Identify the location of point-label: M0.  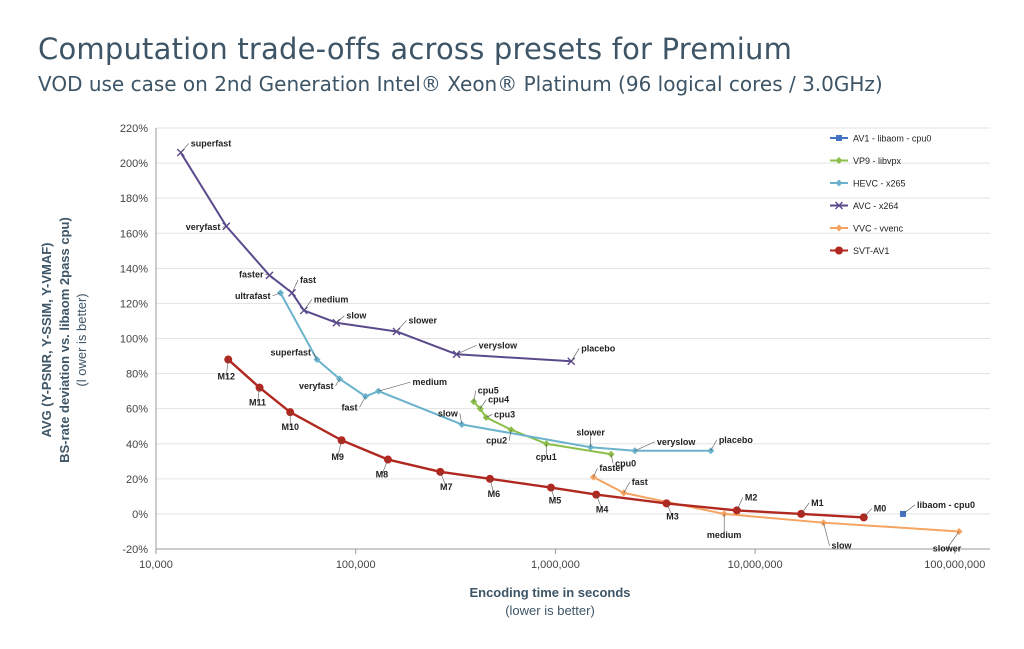
(880, 508).